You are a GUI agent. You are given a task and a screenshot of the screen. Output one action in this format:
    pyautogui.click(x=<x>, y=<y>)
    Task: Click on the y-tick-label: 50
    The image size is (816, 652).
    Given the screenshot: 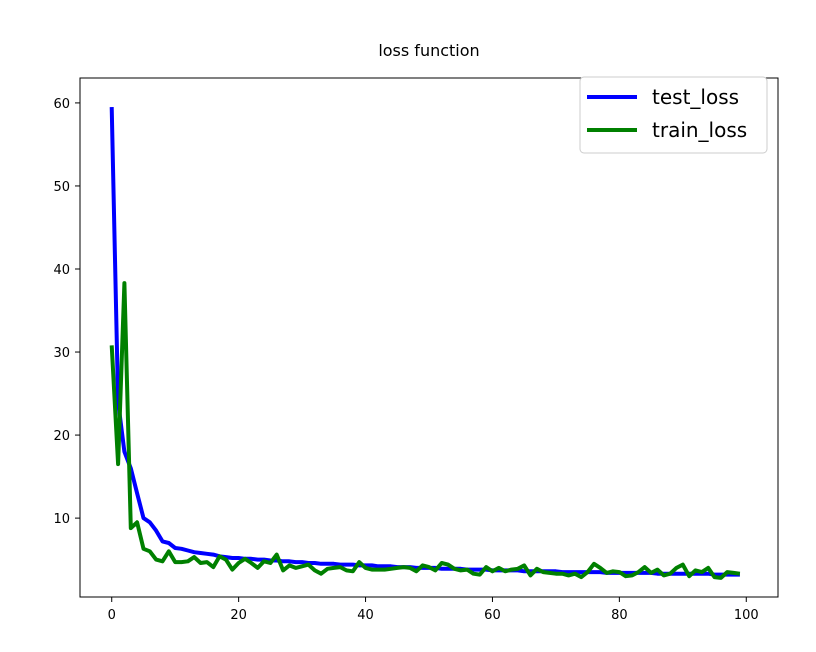 What is the action you would take?
    pyautogui.click(x=61, y=187)
    